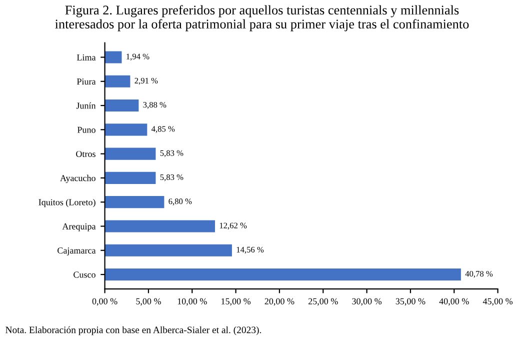 Image resolution: width=524 pixels, height=342 pixels. Describe the element at coordinates (78, 179) in the screenshot. I see `y-tick-label: Ayacucho` at that location.